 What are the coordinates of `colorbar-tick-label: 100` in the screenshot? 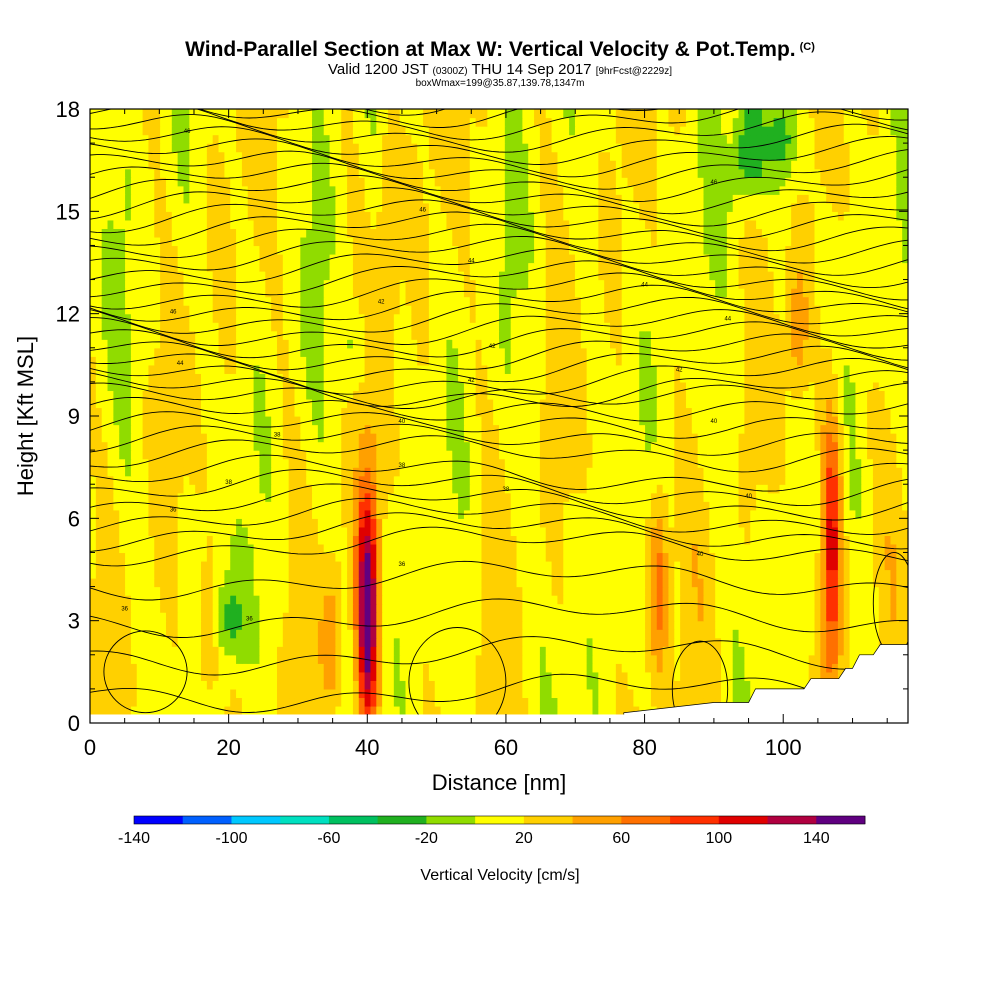 It's located at (718, 838).